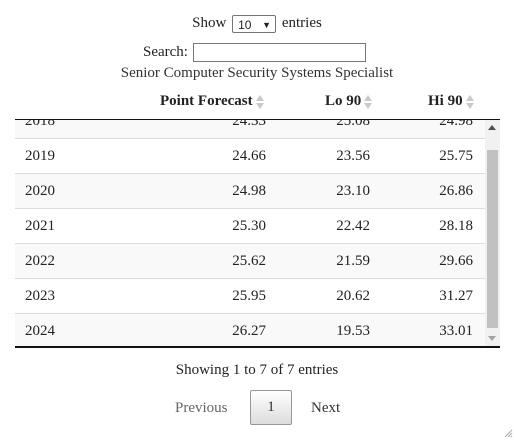 The height and width of the screenshot is (440, 514). I want to click on column-header-label: Hi 90, so click(445, 101).